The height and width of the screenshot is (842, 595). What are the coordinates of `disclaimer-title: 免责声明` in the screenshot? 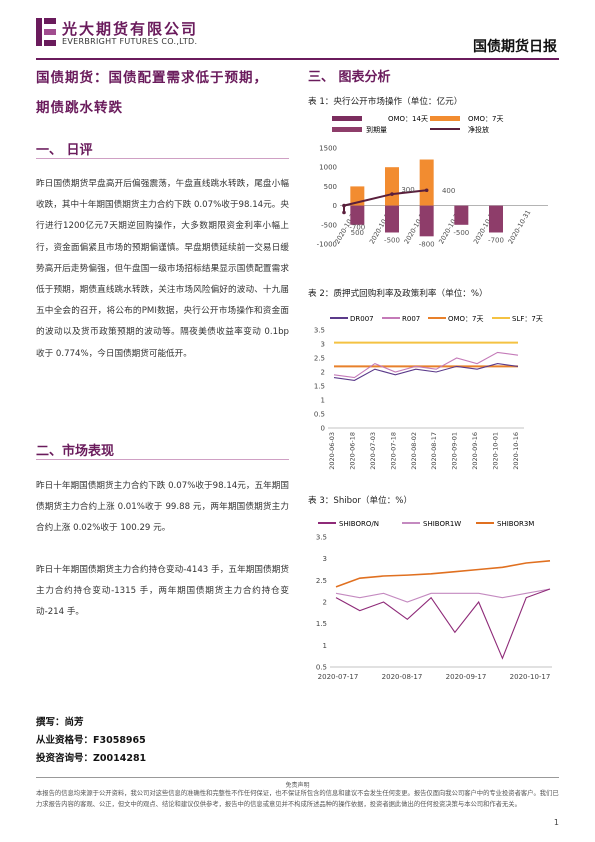 It's located at (297, 785).